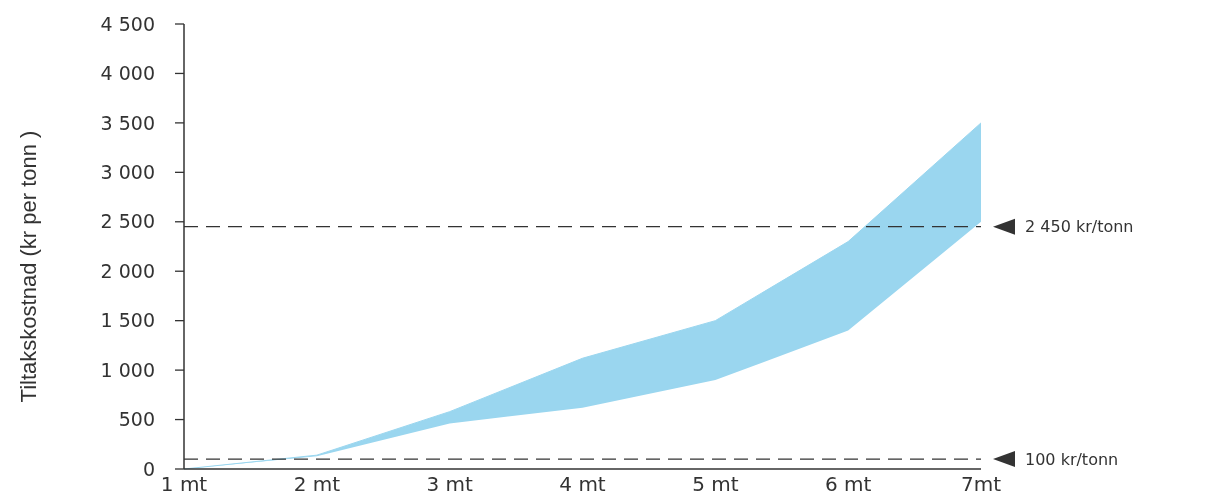  What do you see at coordinates (127, 270) in the screenshot?
I see `y-tick-label: 2 000` at bounding box center [127, 270].